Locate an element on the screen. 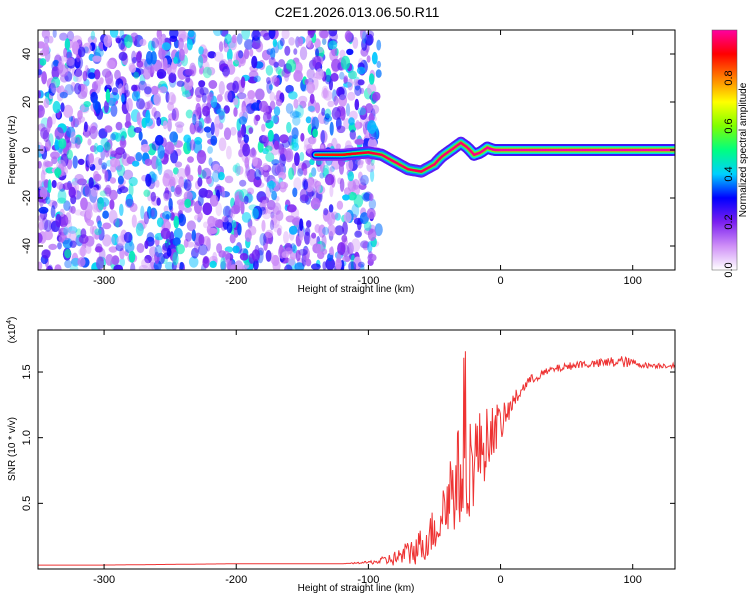 This screenshot has height=600, width=750. y-tick-label: -20 is located at coordinates (27, 198).